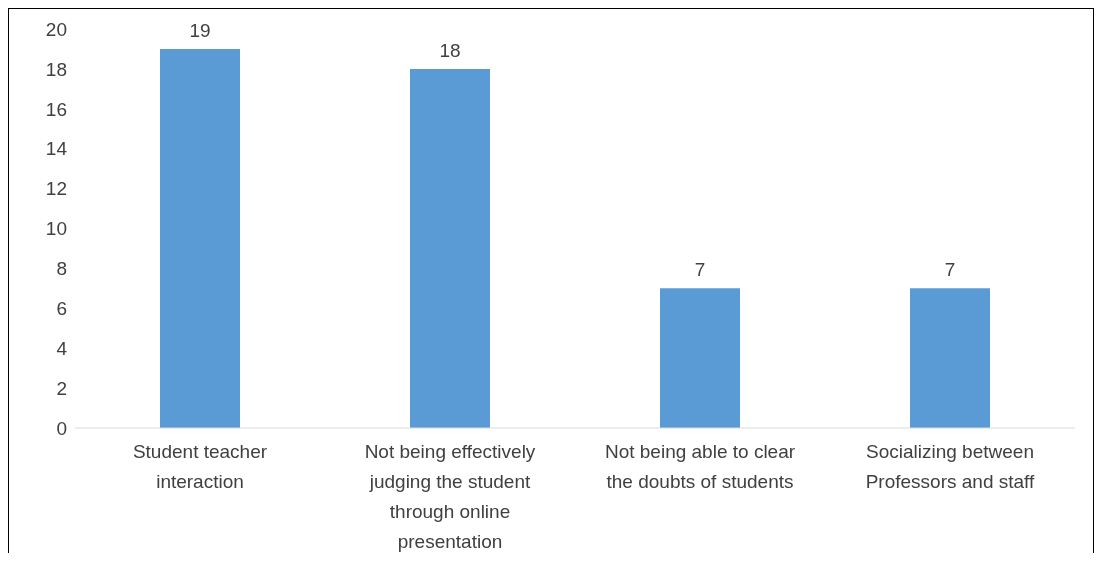  Describe the element at coordinates (61, 428) in the screenshot. I see `y-tick-label: 0` at that location.